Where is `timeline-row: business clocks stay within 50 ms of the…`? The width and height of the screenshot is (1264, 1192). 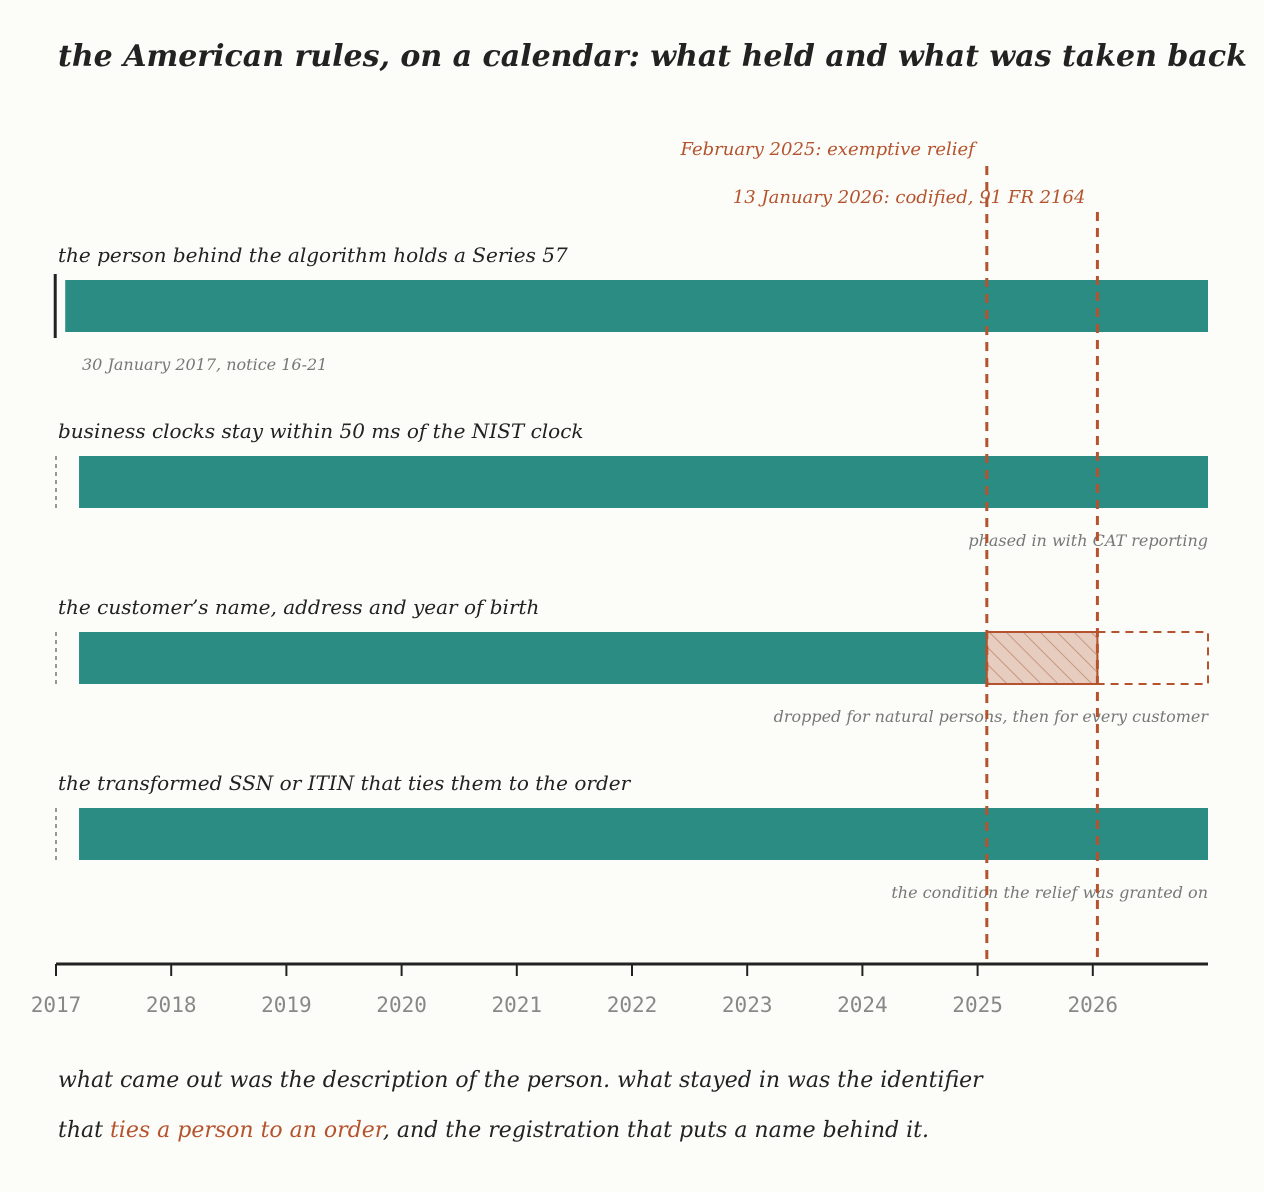
timeline-row: business clocks stay within 50 ms of the… is located at coordinates (631, 484).